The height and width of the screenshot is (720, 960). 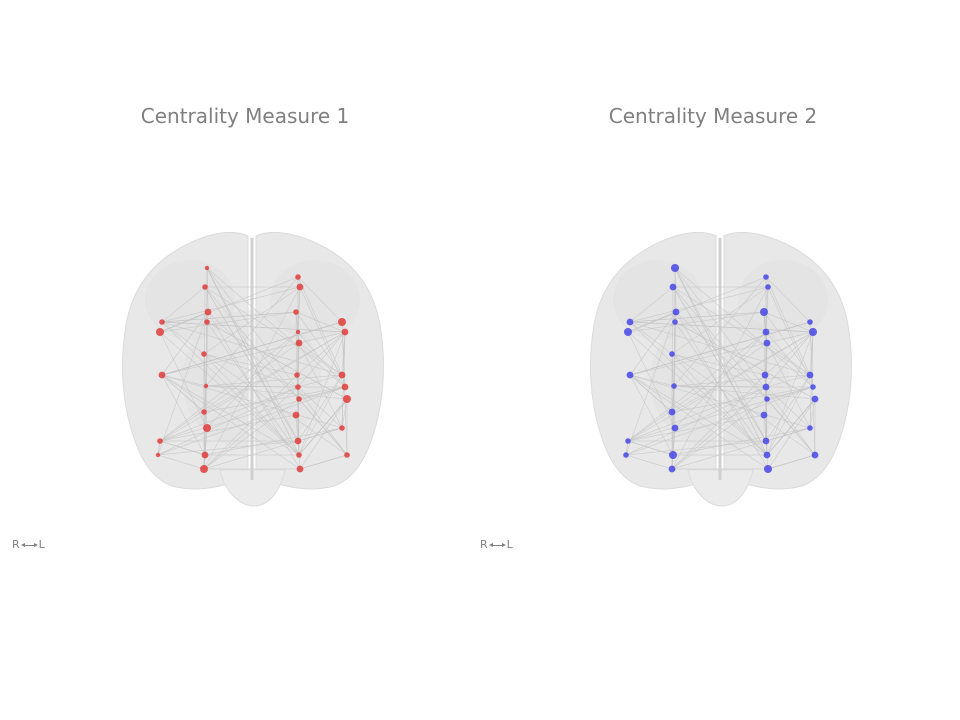 I want to click on orientation-right-label: R, so click(x=484, y=544).